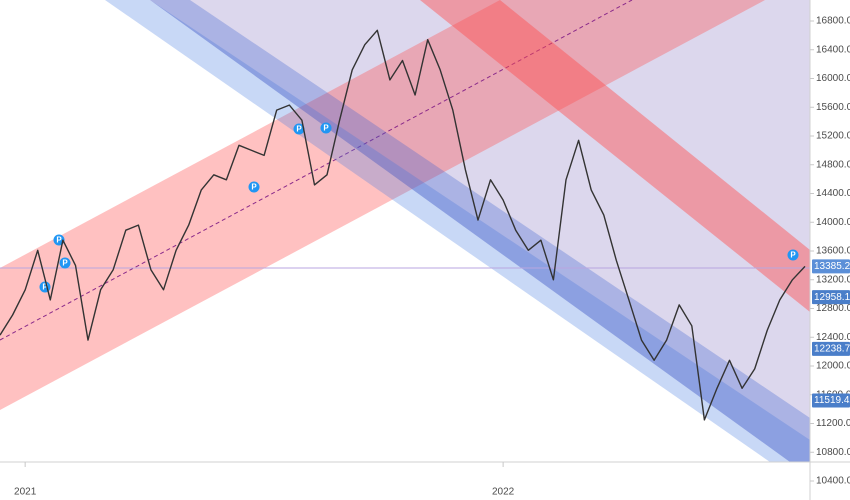 Image resolution: width=850 pixels, height=500 pixels. What do you see at coordinates (833, 136) in the screenshot?
I see `y-tick-label: 15200.00` at bounding box center [833, 136].